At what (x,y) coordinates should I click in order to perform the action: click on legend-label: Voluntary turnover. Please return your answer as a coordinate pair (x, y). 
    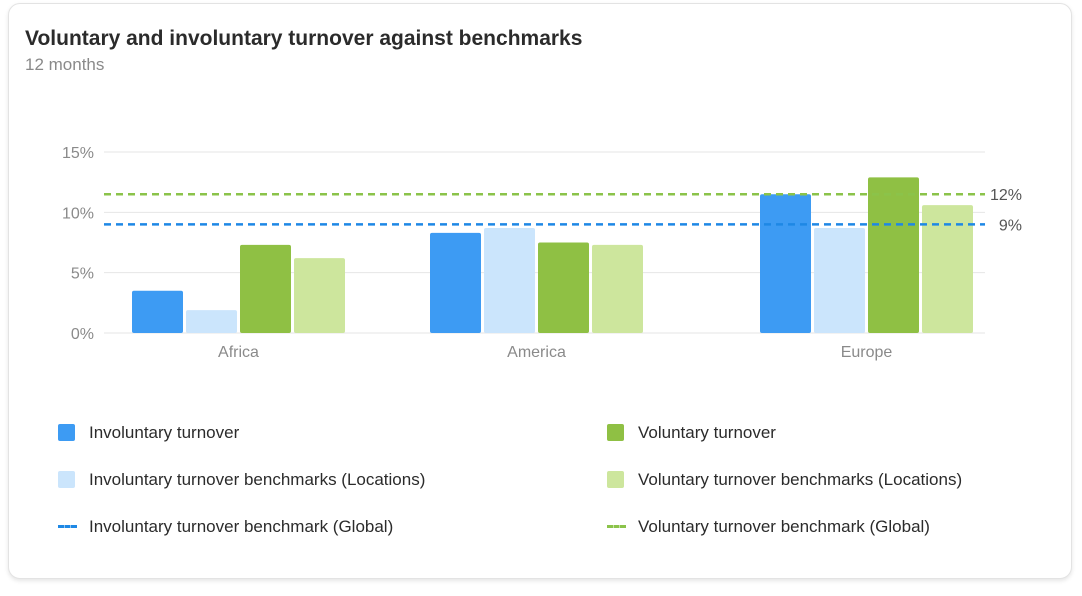
    Looking at the image, I should click on (707, 432).